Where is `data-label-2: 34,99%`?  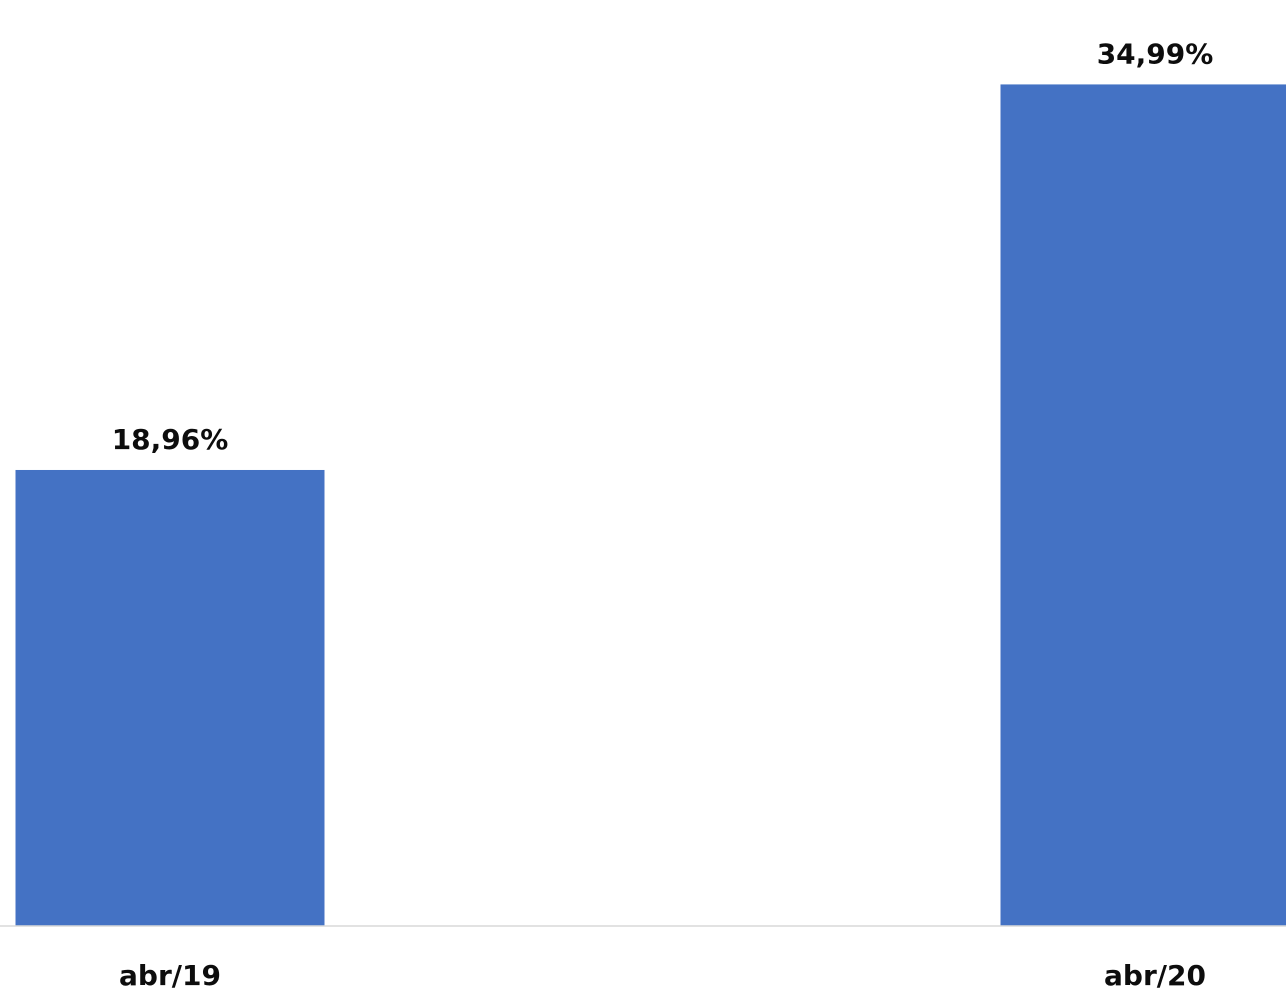
data-label-2: 34,99% is located at coordinates (1155, 53).